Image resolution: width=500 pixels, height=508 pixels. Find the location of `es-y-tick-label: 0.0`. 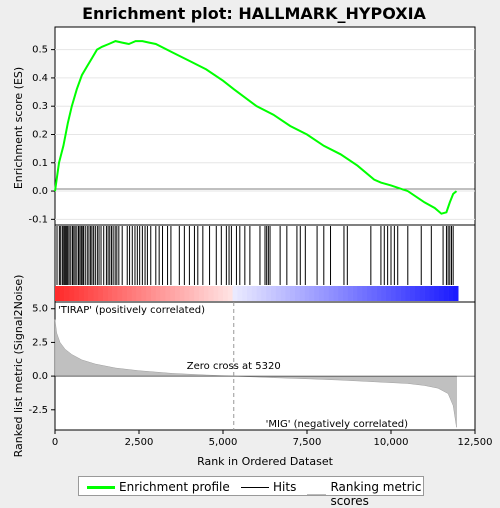

es-y-tick-label: 0.0 is located at coordinates (40, 191).